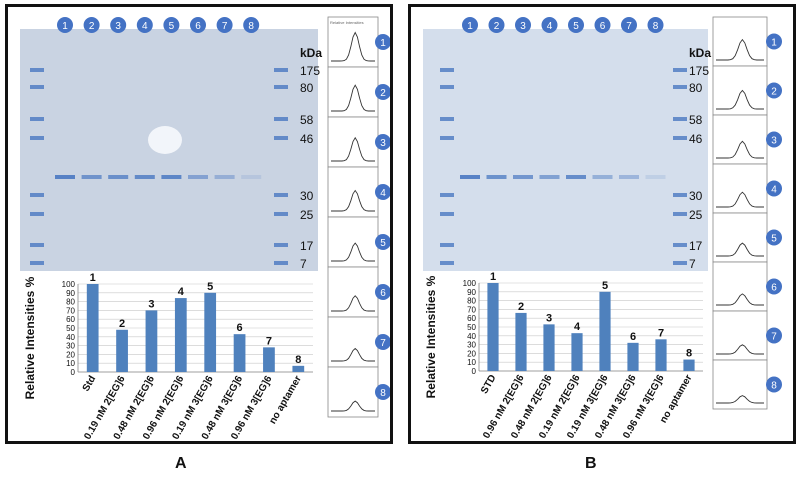 The image size is (800, 481). I want to click on panel-b-profile-number-1: 1, so click(774, 43).